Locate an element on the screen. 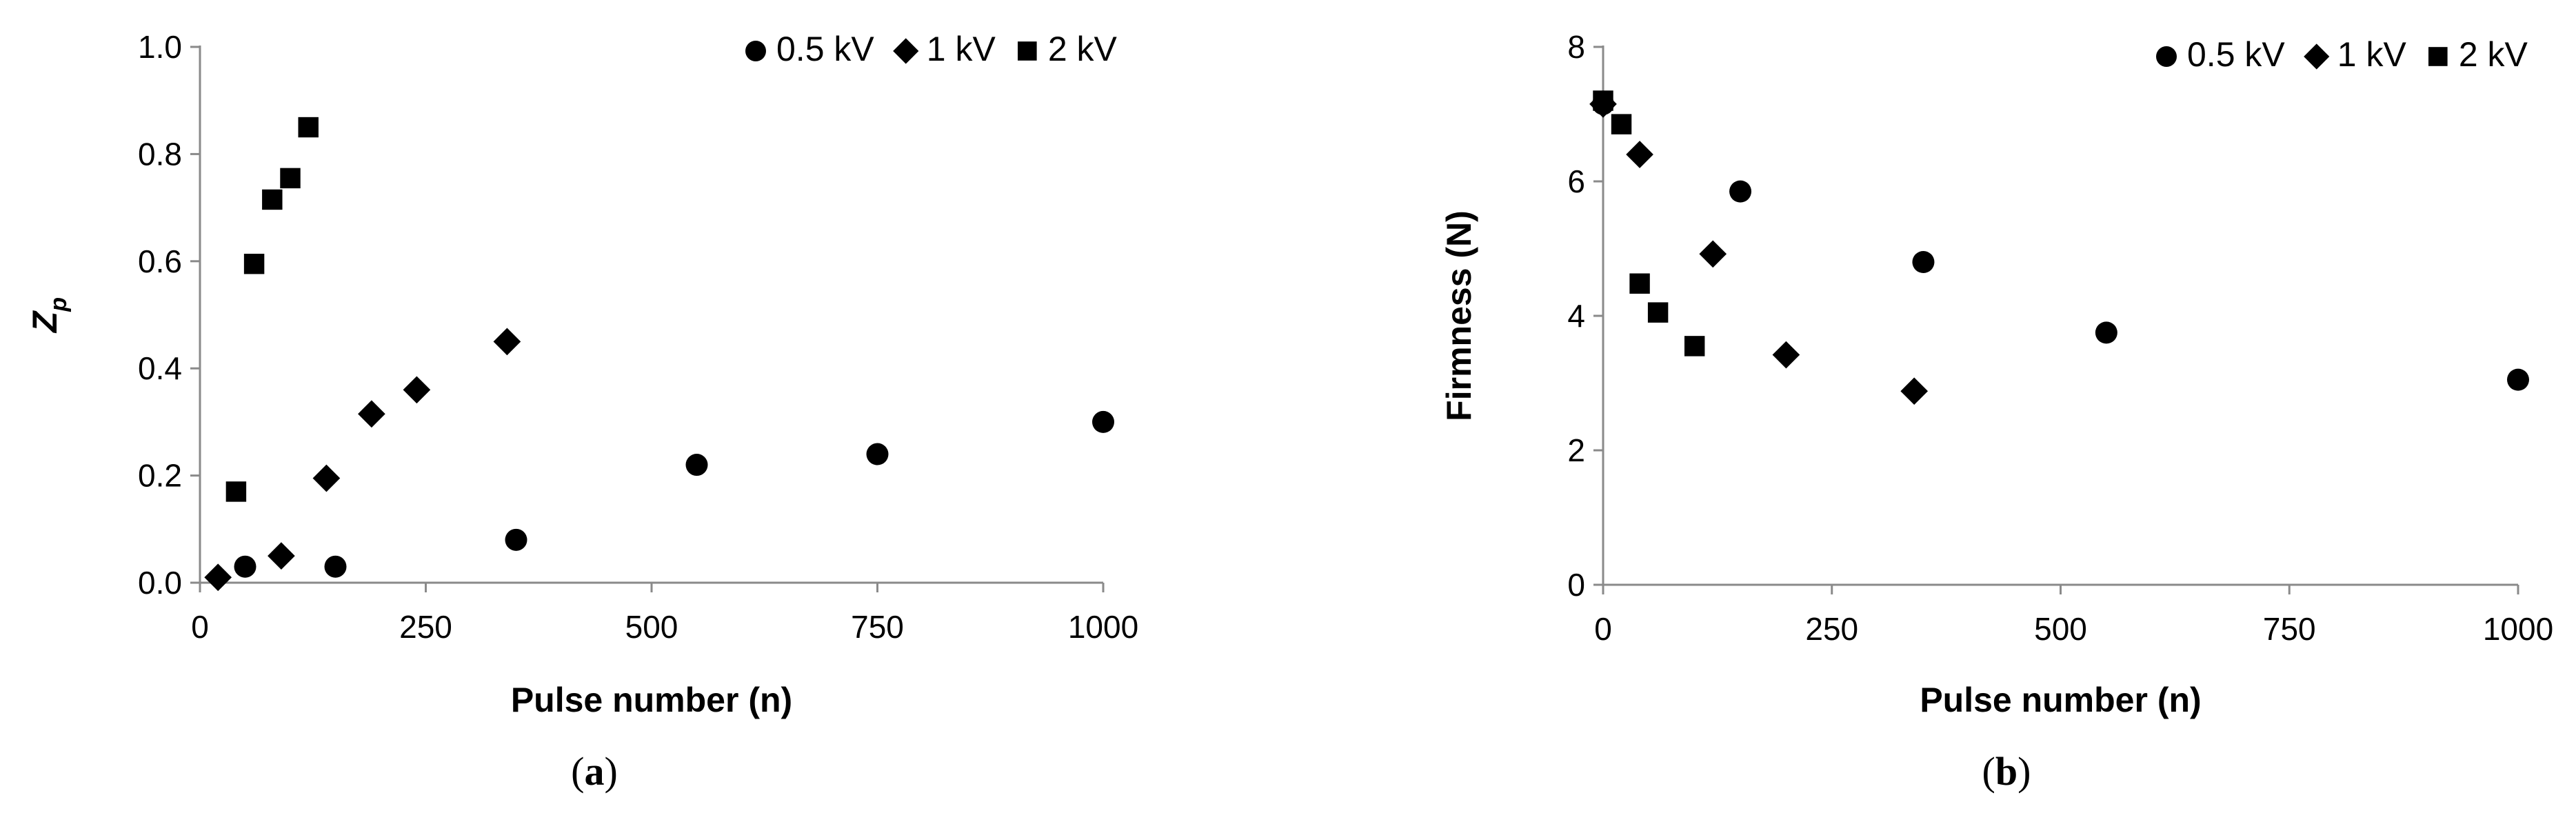 The height and width of the screenshot is (822, 2576). y-tick-label: 1.0 is located at coordinates (160, 47).